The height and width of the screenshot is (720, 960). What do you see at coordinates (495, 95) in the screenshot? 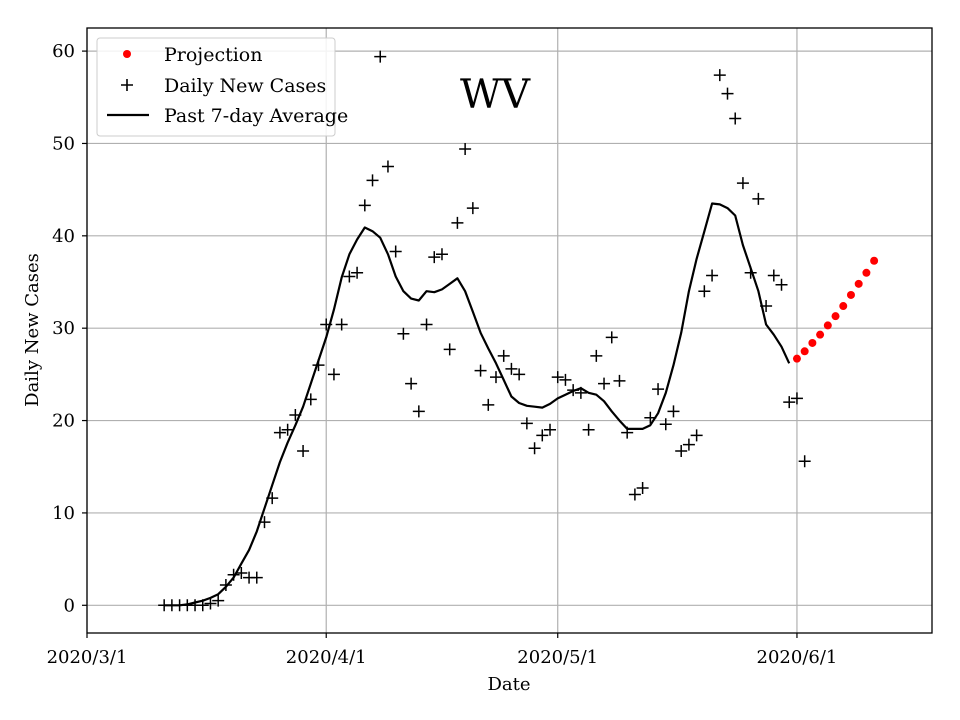
I see `chart-title: WV` at bounding box center [495, 95].